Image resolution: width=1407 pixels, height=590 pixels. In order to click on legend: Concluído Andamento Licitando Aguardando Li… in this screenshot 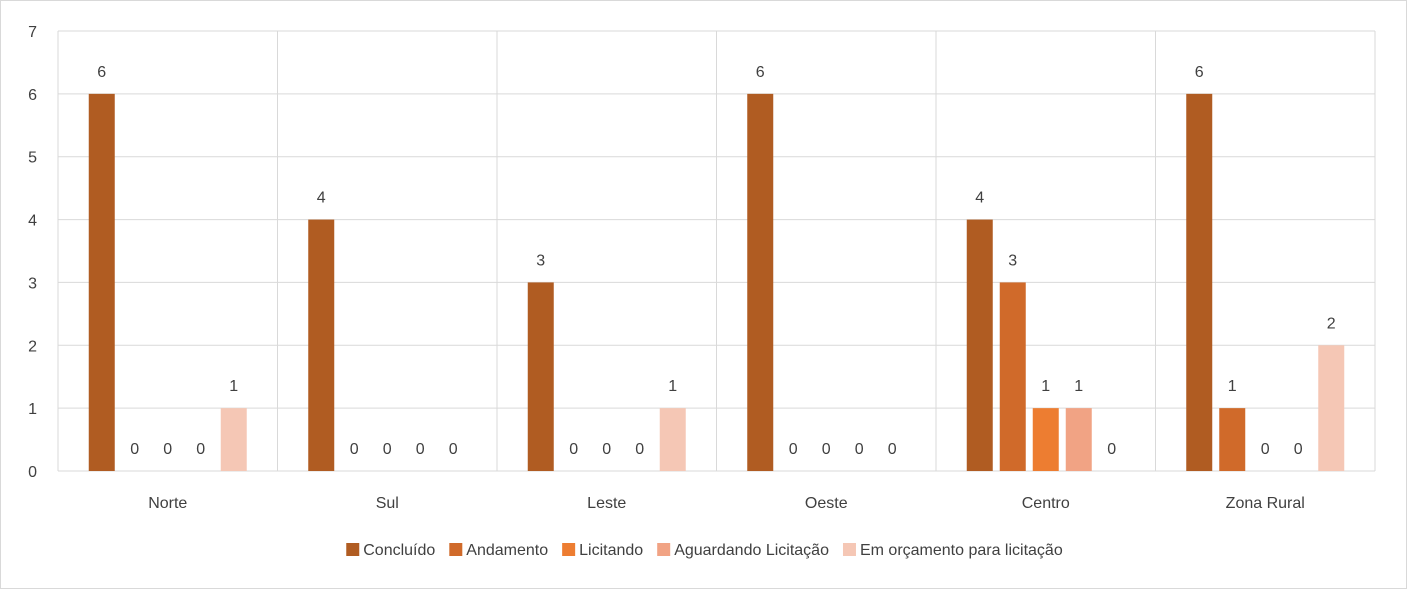, I will do `click(704, 550)`.